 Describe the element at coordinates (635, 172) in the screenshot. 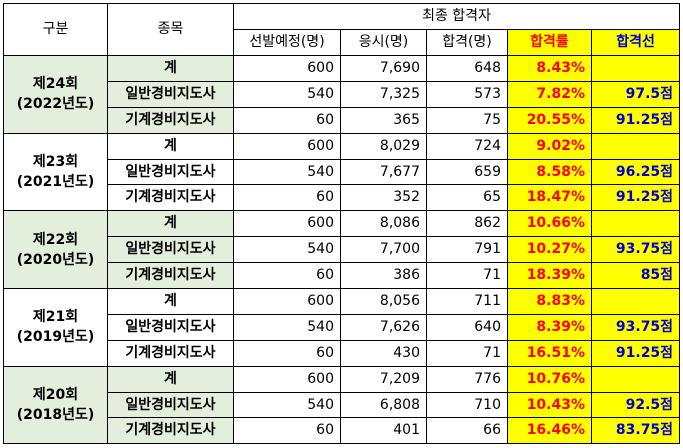

I see `cutoff-score: 96.25점` at that location.